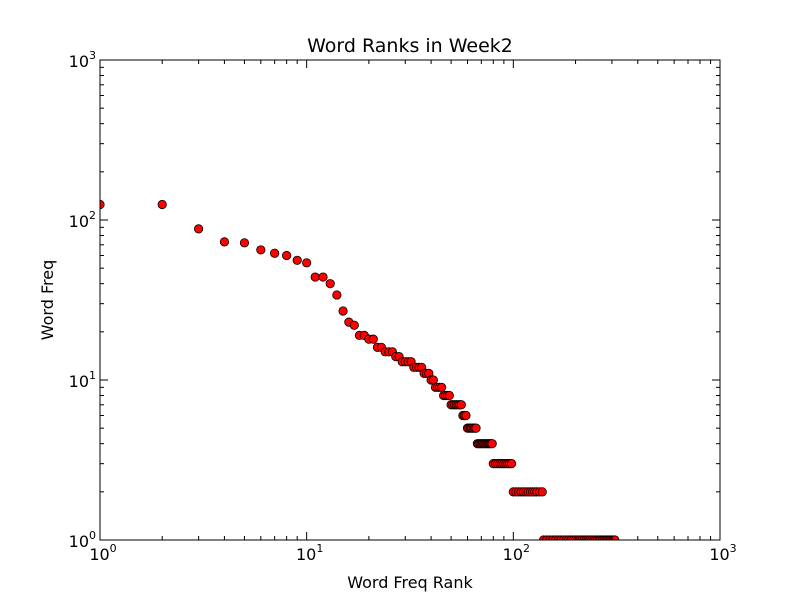  I want to click on y-axis-title: Word Freq, so click(47, 300).